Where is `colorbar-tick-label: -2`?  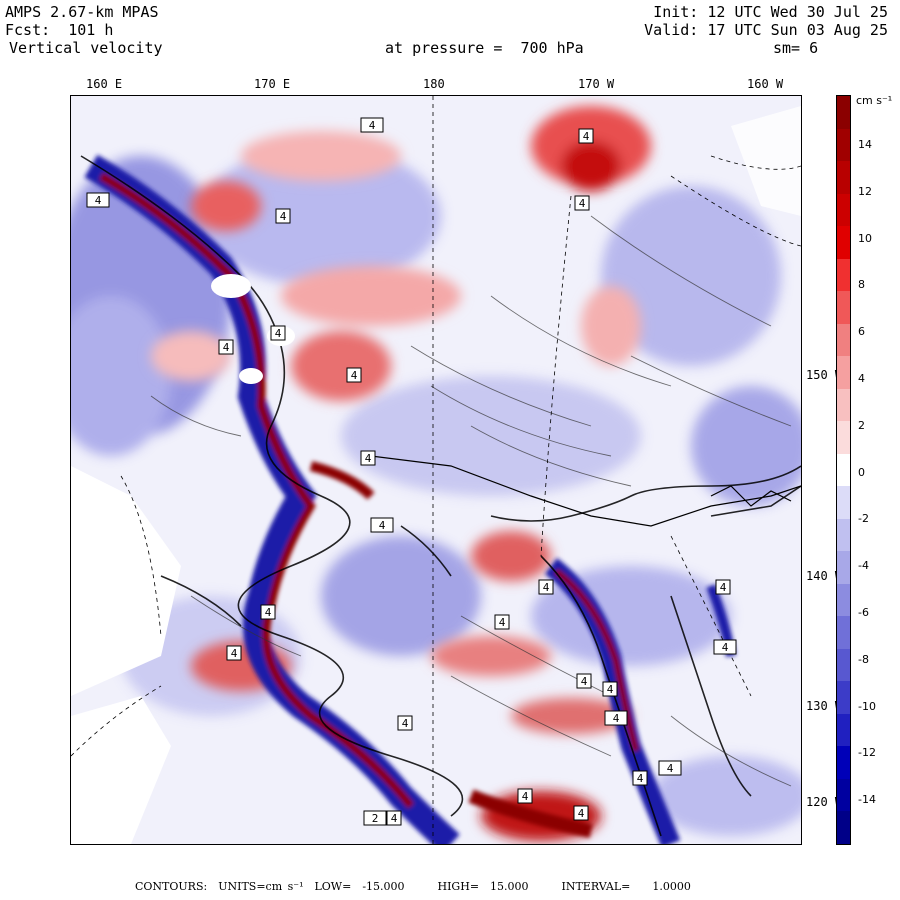 colorbar-tick-label: -2 is located at coordinates (863, 519).